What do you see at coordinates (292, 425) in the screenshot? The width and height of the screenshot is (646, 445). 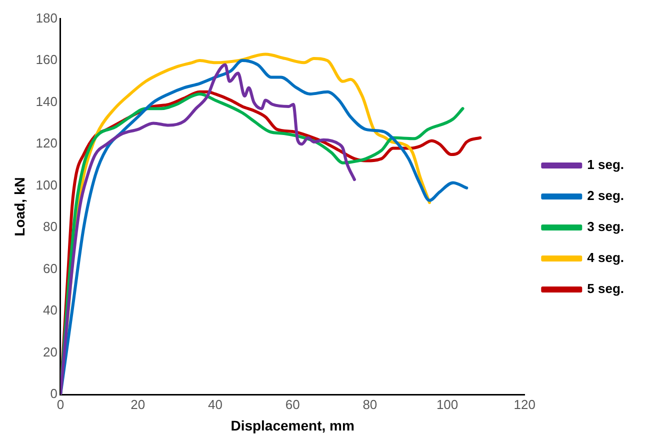 I see `x-axis-title: Displacement, mm` at bounding box center [292, 425].